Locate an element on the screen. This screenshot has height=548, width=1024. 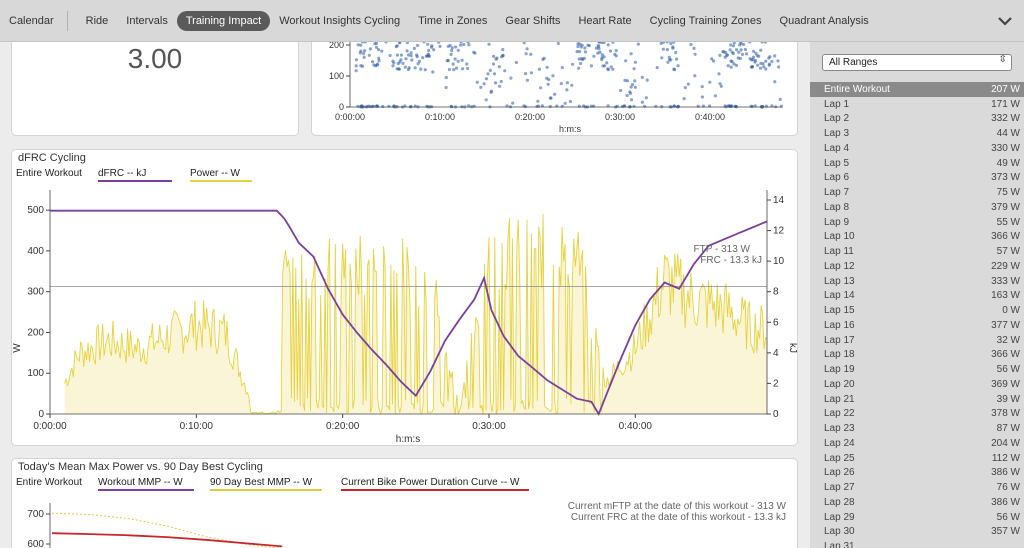
lap-row: Lap 18 366 W is located at coordinates (917, 355).